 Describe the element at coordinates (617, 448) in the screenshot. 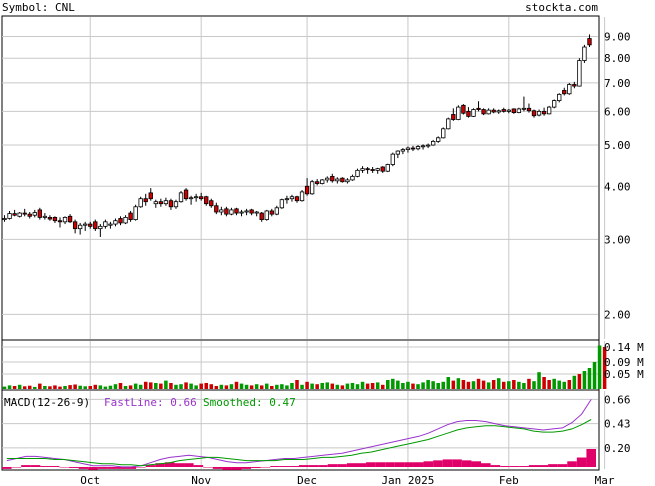

I see `macd-tick-label: 0.20` at that location.